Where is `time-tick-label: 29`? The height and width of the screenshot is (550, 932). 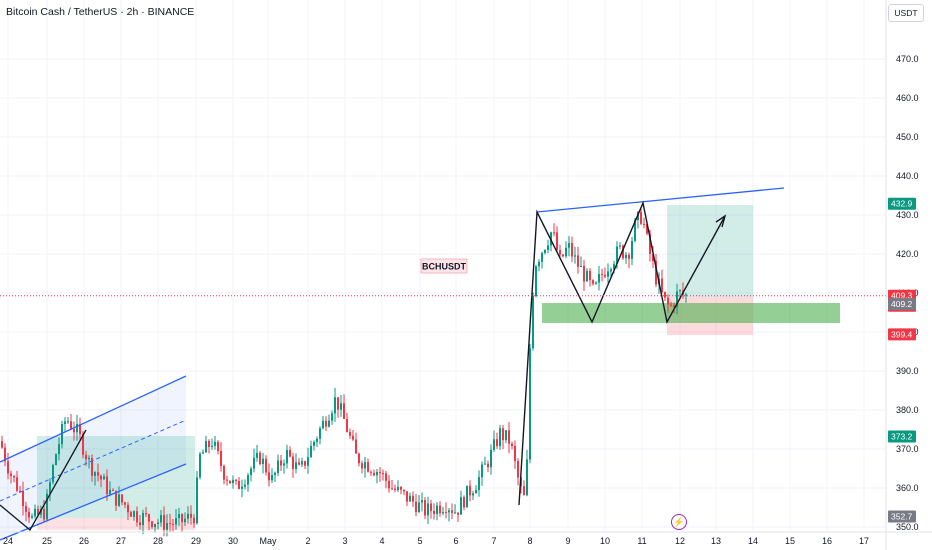 time-tick-label: 29 is located at coordinates (196, 541).